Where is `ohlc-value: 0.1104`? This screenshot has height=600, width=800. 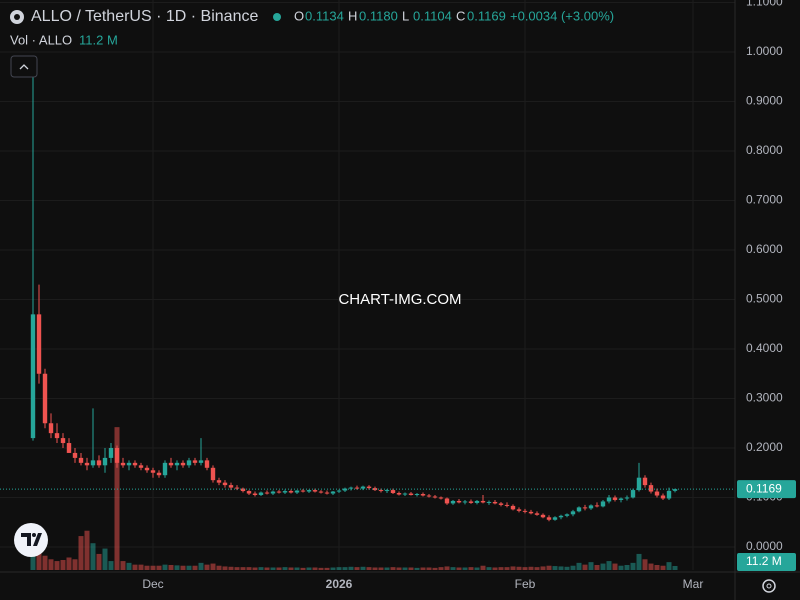
ohlc-value: 0.1104 is located at coordinates (432, 15).